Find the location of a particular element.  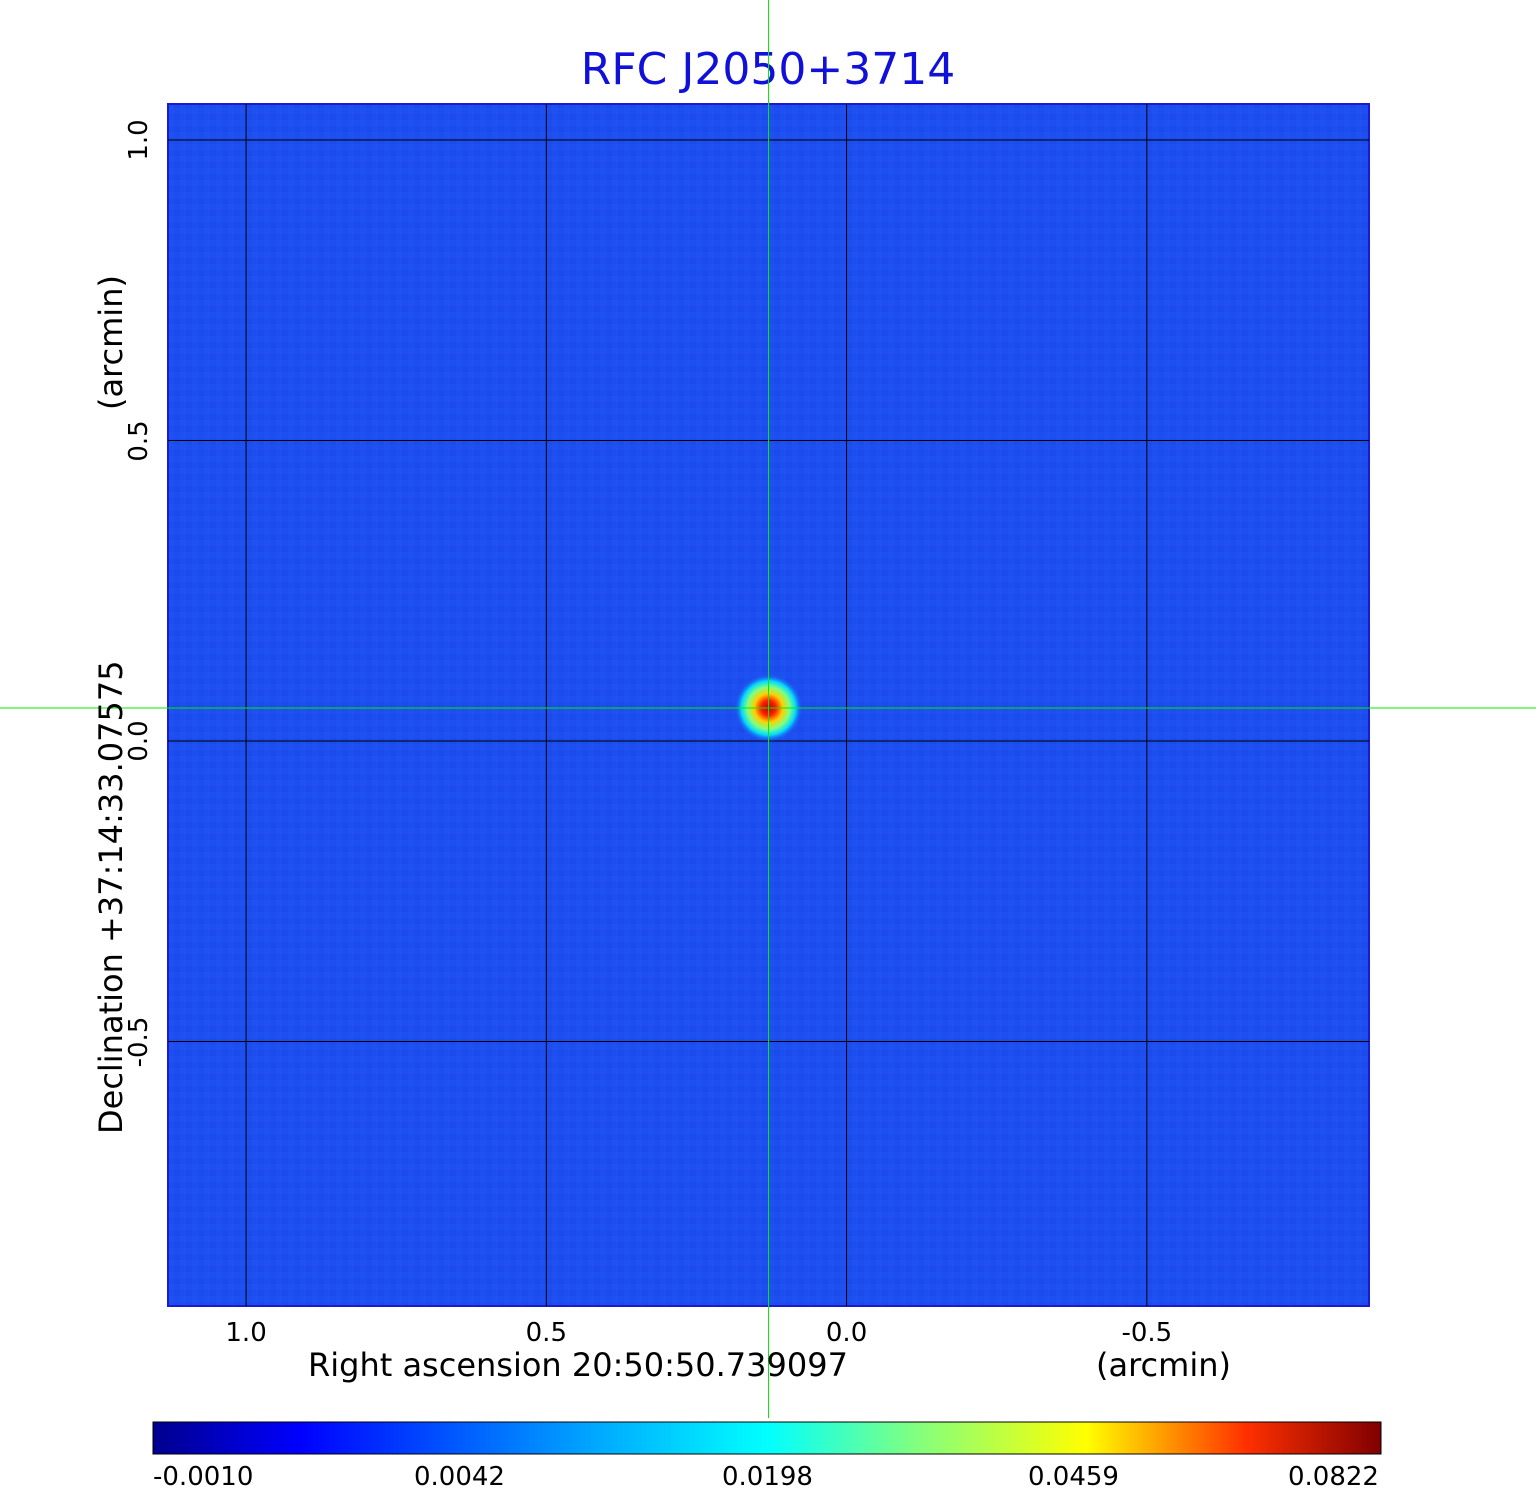

colorbar-tick-label: -0.0010 is located at coordinates (203, 1477).